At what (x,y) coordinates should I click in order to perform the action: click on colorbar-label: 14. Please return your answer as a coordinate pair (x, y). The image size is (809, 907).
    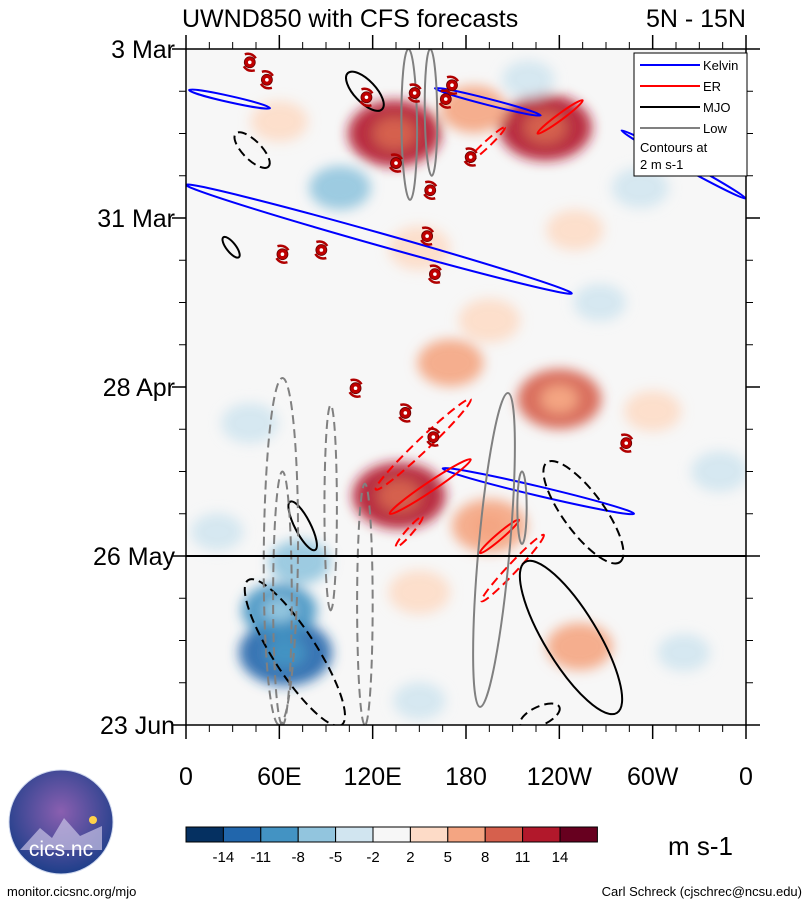
    Looking at the image, I should click on (560, 857).